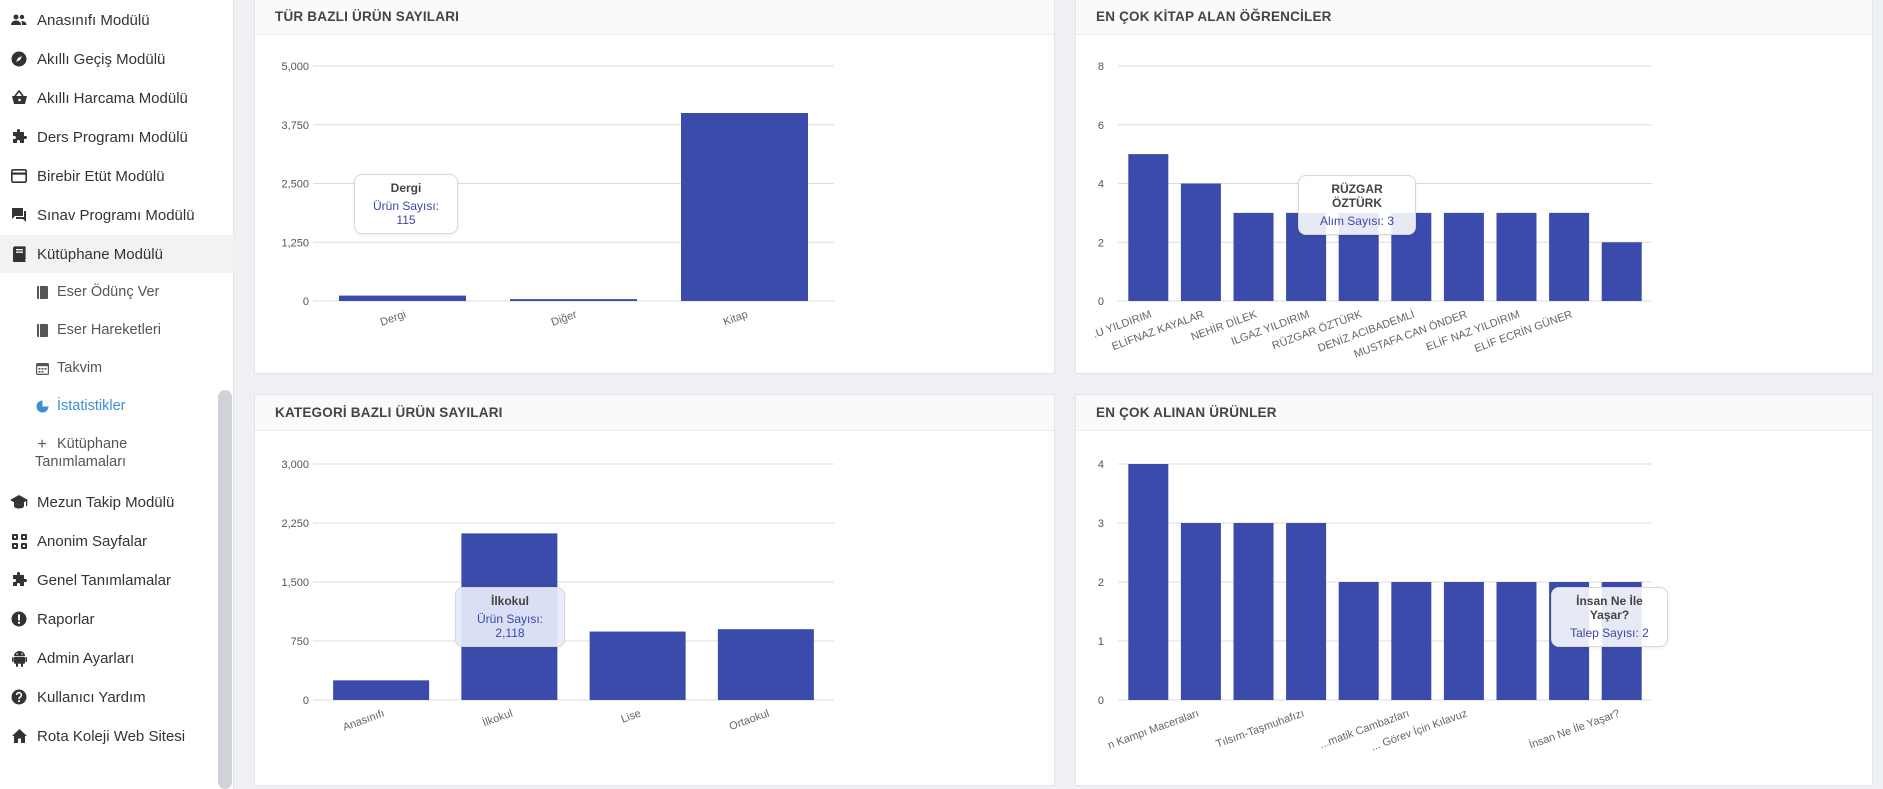 The image size is (1883, 789). I want to click on sidebar-item-birebir-etut: Birebir Etüt Modülü, so click(117, 176).